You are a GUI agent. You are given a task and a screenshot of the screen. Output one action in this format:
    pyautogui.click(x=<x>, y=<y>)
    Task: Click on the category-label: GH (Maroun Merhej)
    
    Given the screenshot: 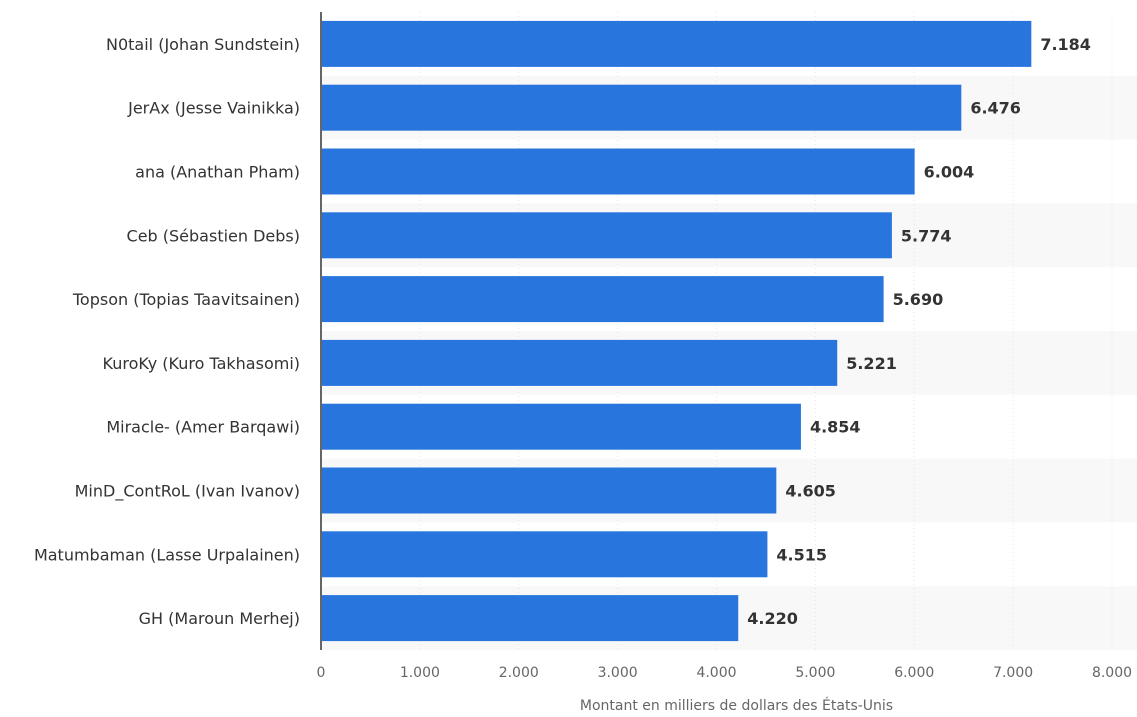 What is the action you would take?
    pyautogui.click(x=219, y=618)
    